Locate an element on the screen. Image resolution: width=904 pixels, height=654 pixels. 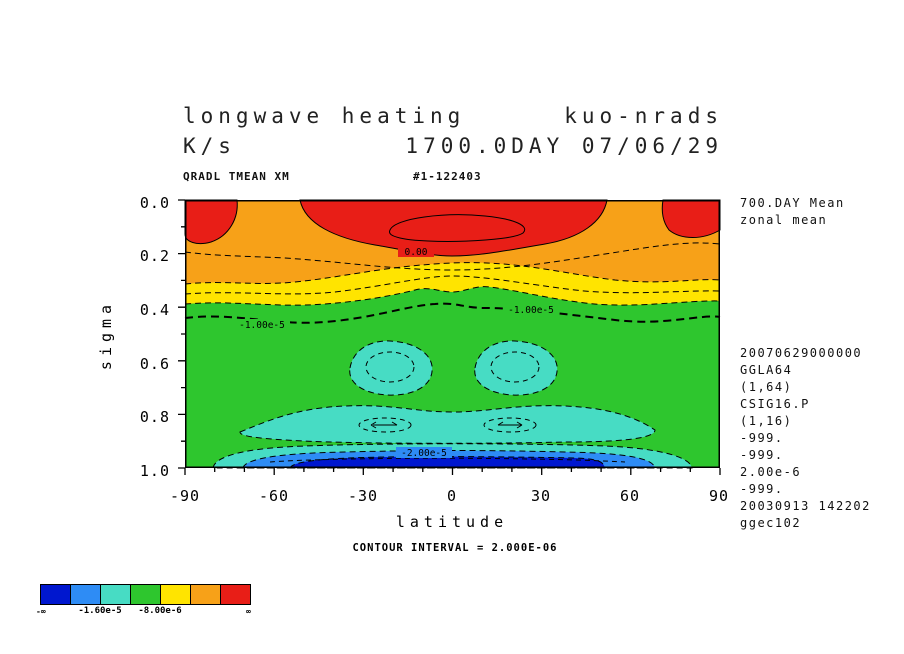
plot-title: longwave heating is located at coordinates (324, 116).